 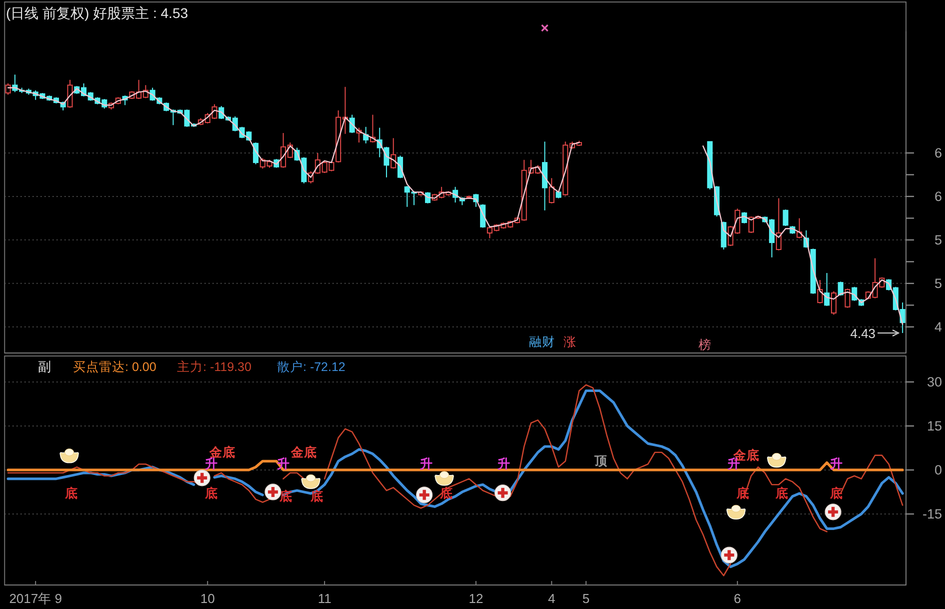 What do you see at coordinates (214, 366) in the screenshot?
I see `text: 主力: -119.30` at bounding box center [214, 366].